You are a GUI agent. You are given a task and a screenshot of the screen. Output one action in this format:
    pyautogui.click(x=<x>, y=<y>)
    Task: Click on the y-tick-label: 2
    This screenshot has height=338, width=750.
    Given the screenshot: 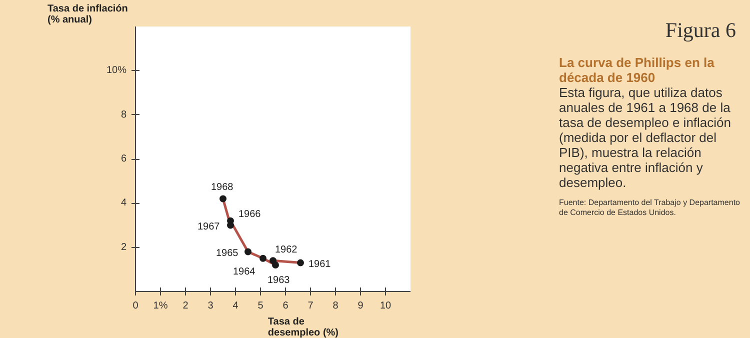 What is the action you would take?
    pyautogui.click(x=123, y=247)
    